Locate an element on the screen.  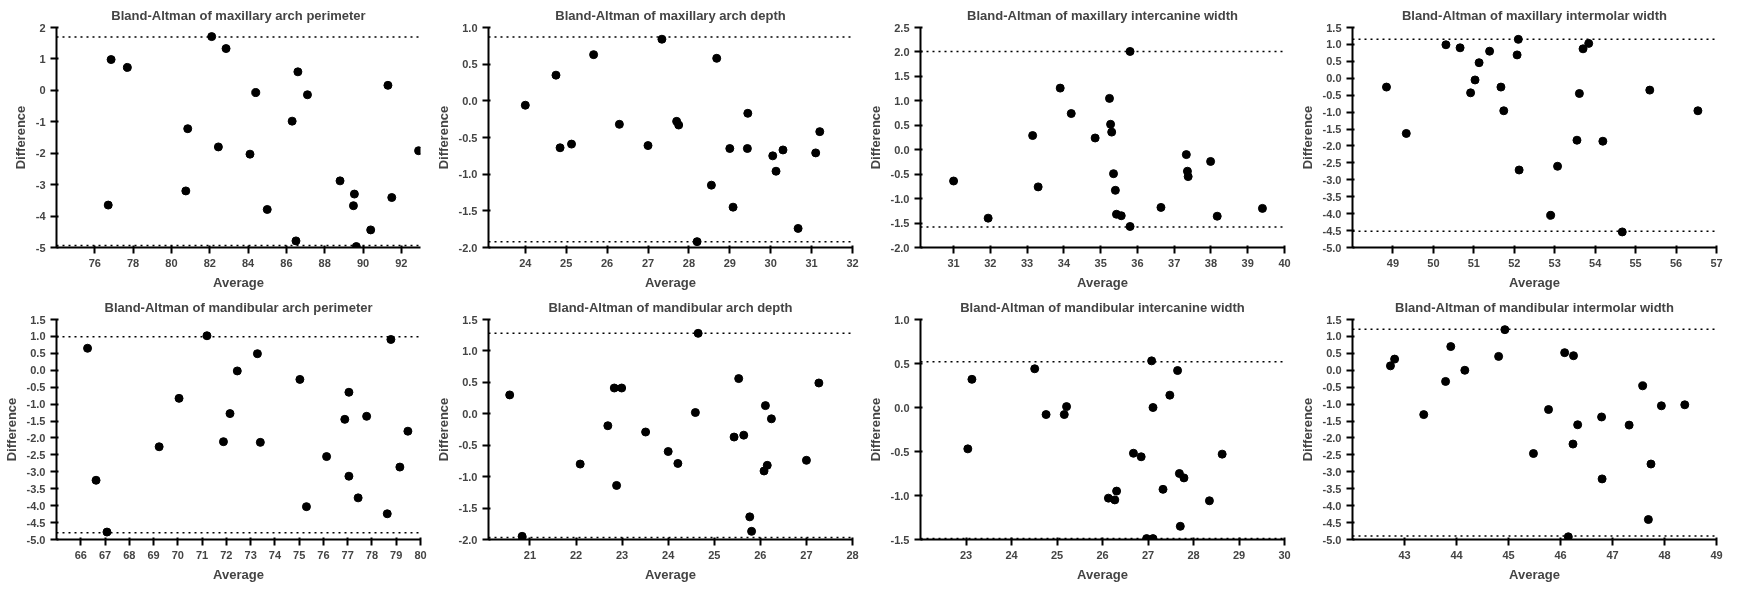
chart-title: Bland-Altman of mandibular intermolar width is located at coordinates (1534, 307).